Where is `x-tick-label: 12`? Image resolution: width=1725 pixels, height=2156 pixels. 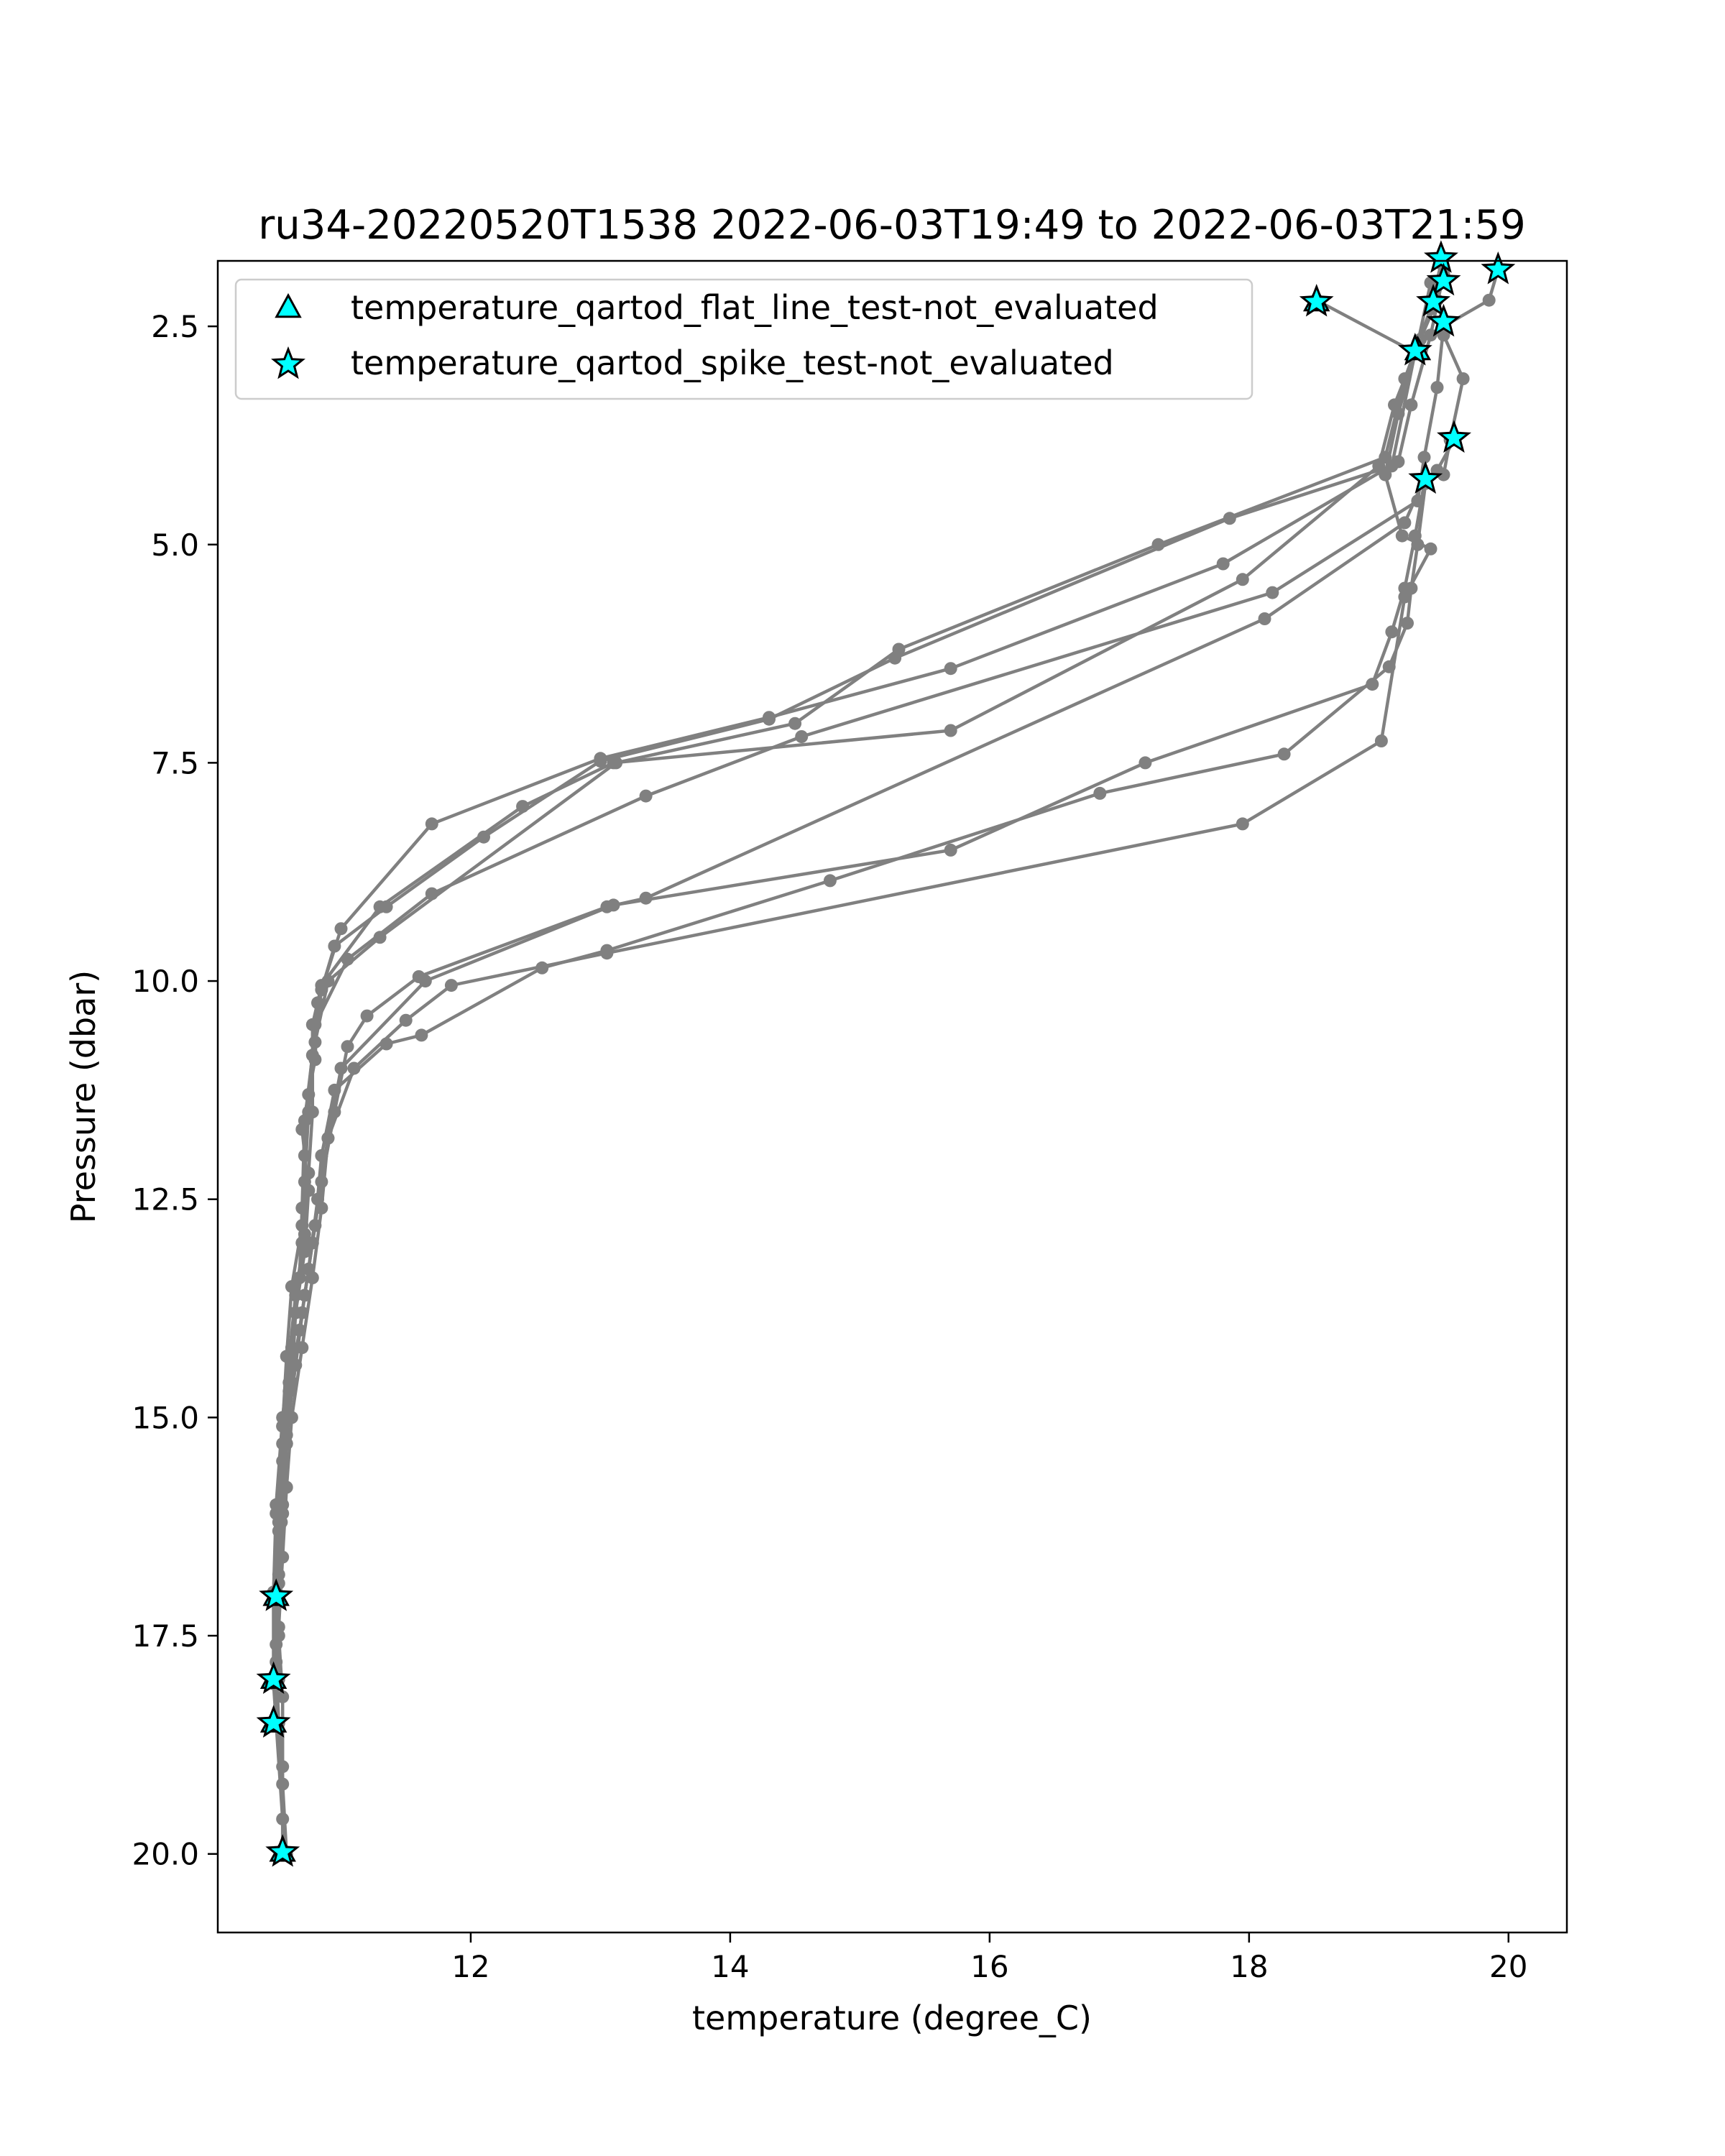 x-tick-label: 12 is located at coordinates (470, 1966).